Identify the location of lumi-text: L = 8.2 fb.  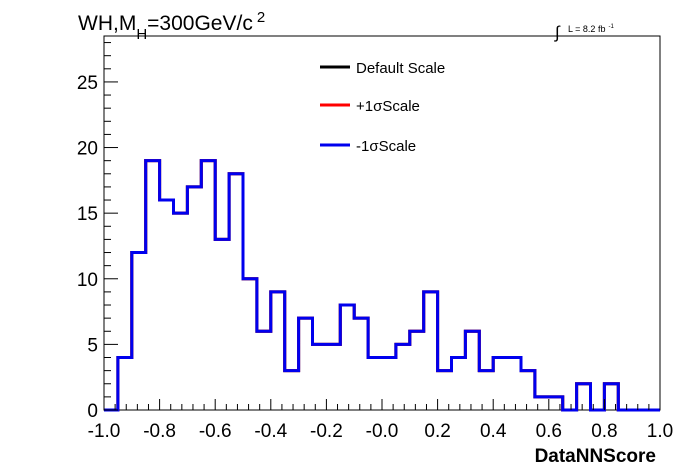
(586, 29).